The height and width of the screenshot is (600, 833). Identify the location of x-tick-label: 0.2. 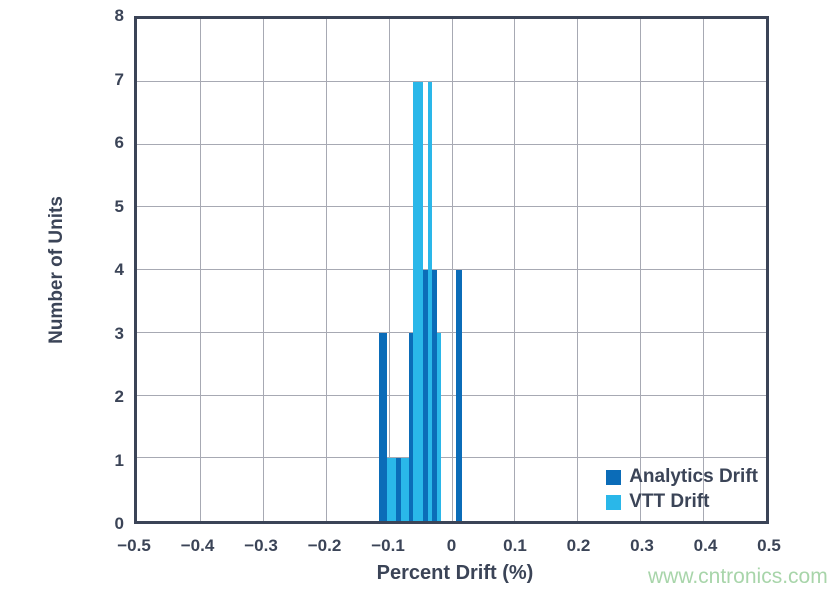
(578, 545).